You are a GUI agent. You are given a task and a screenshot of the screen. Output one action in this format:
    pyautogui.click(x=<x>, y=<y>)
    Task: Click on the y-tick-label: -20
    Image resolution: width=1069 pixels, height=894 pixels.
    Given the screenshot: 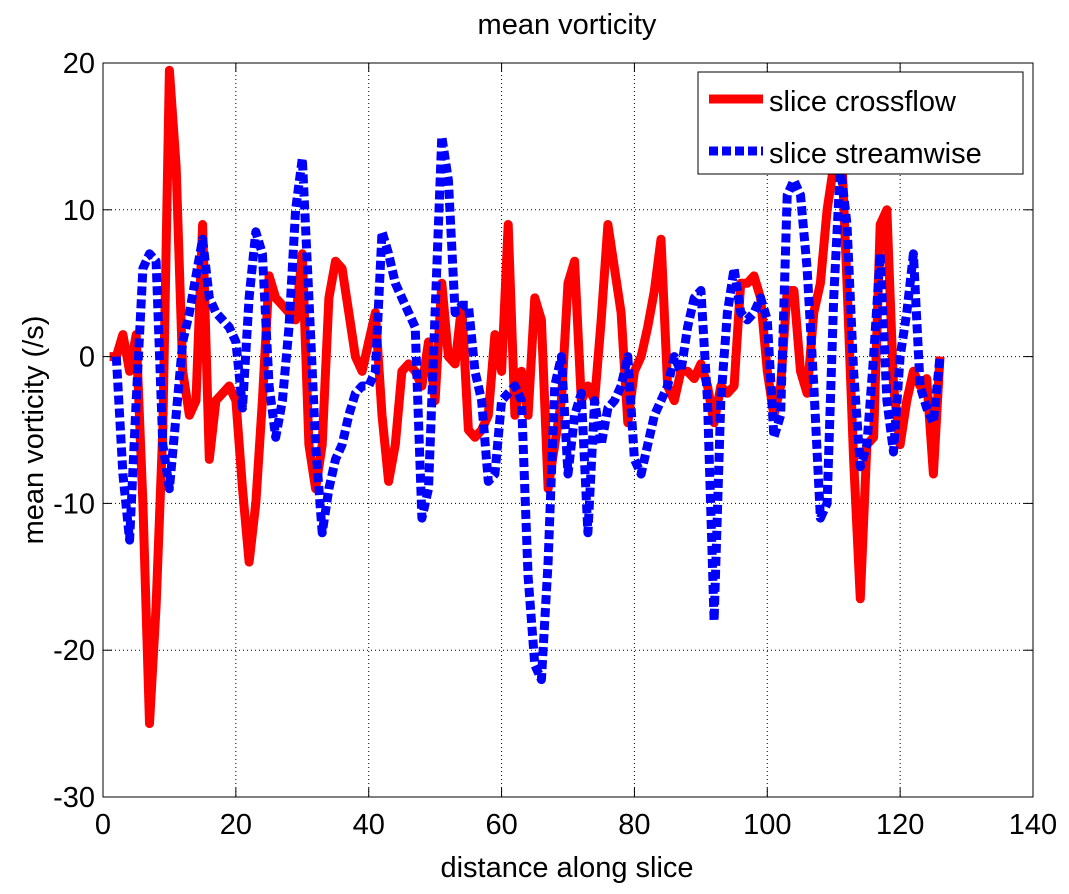 What is the action you would take?
    pyautogui.click(x=74, y=651)
    